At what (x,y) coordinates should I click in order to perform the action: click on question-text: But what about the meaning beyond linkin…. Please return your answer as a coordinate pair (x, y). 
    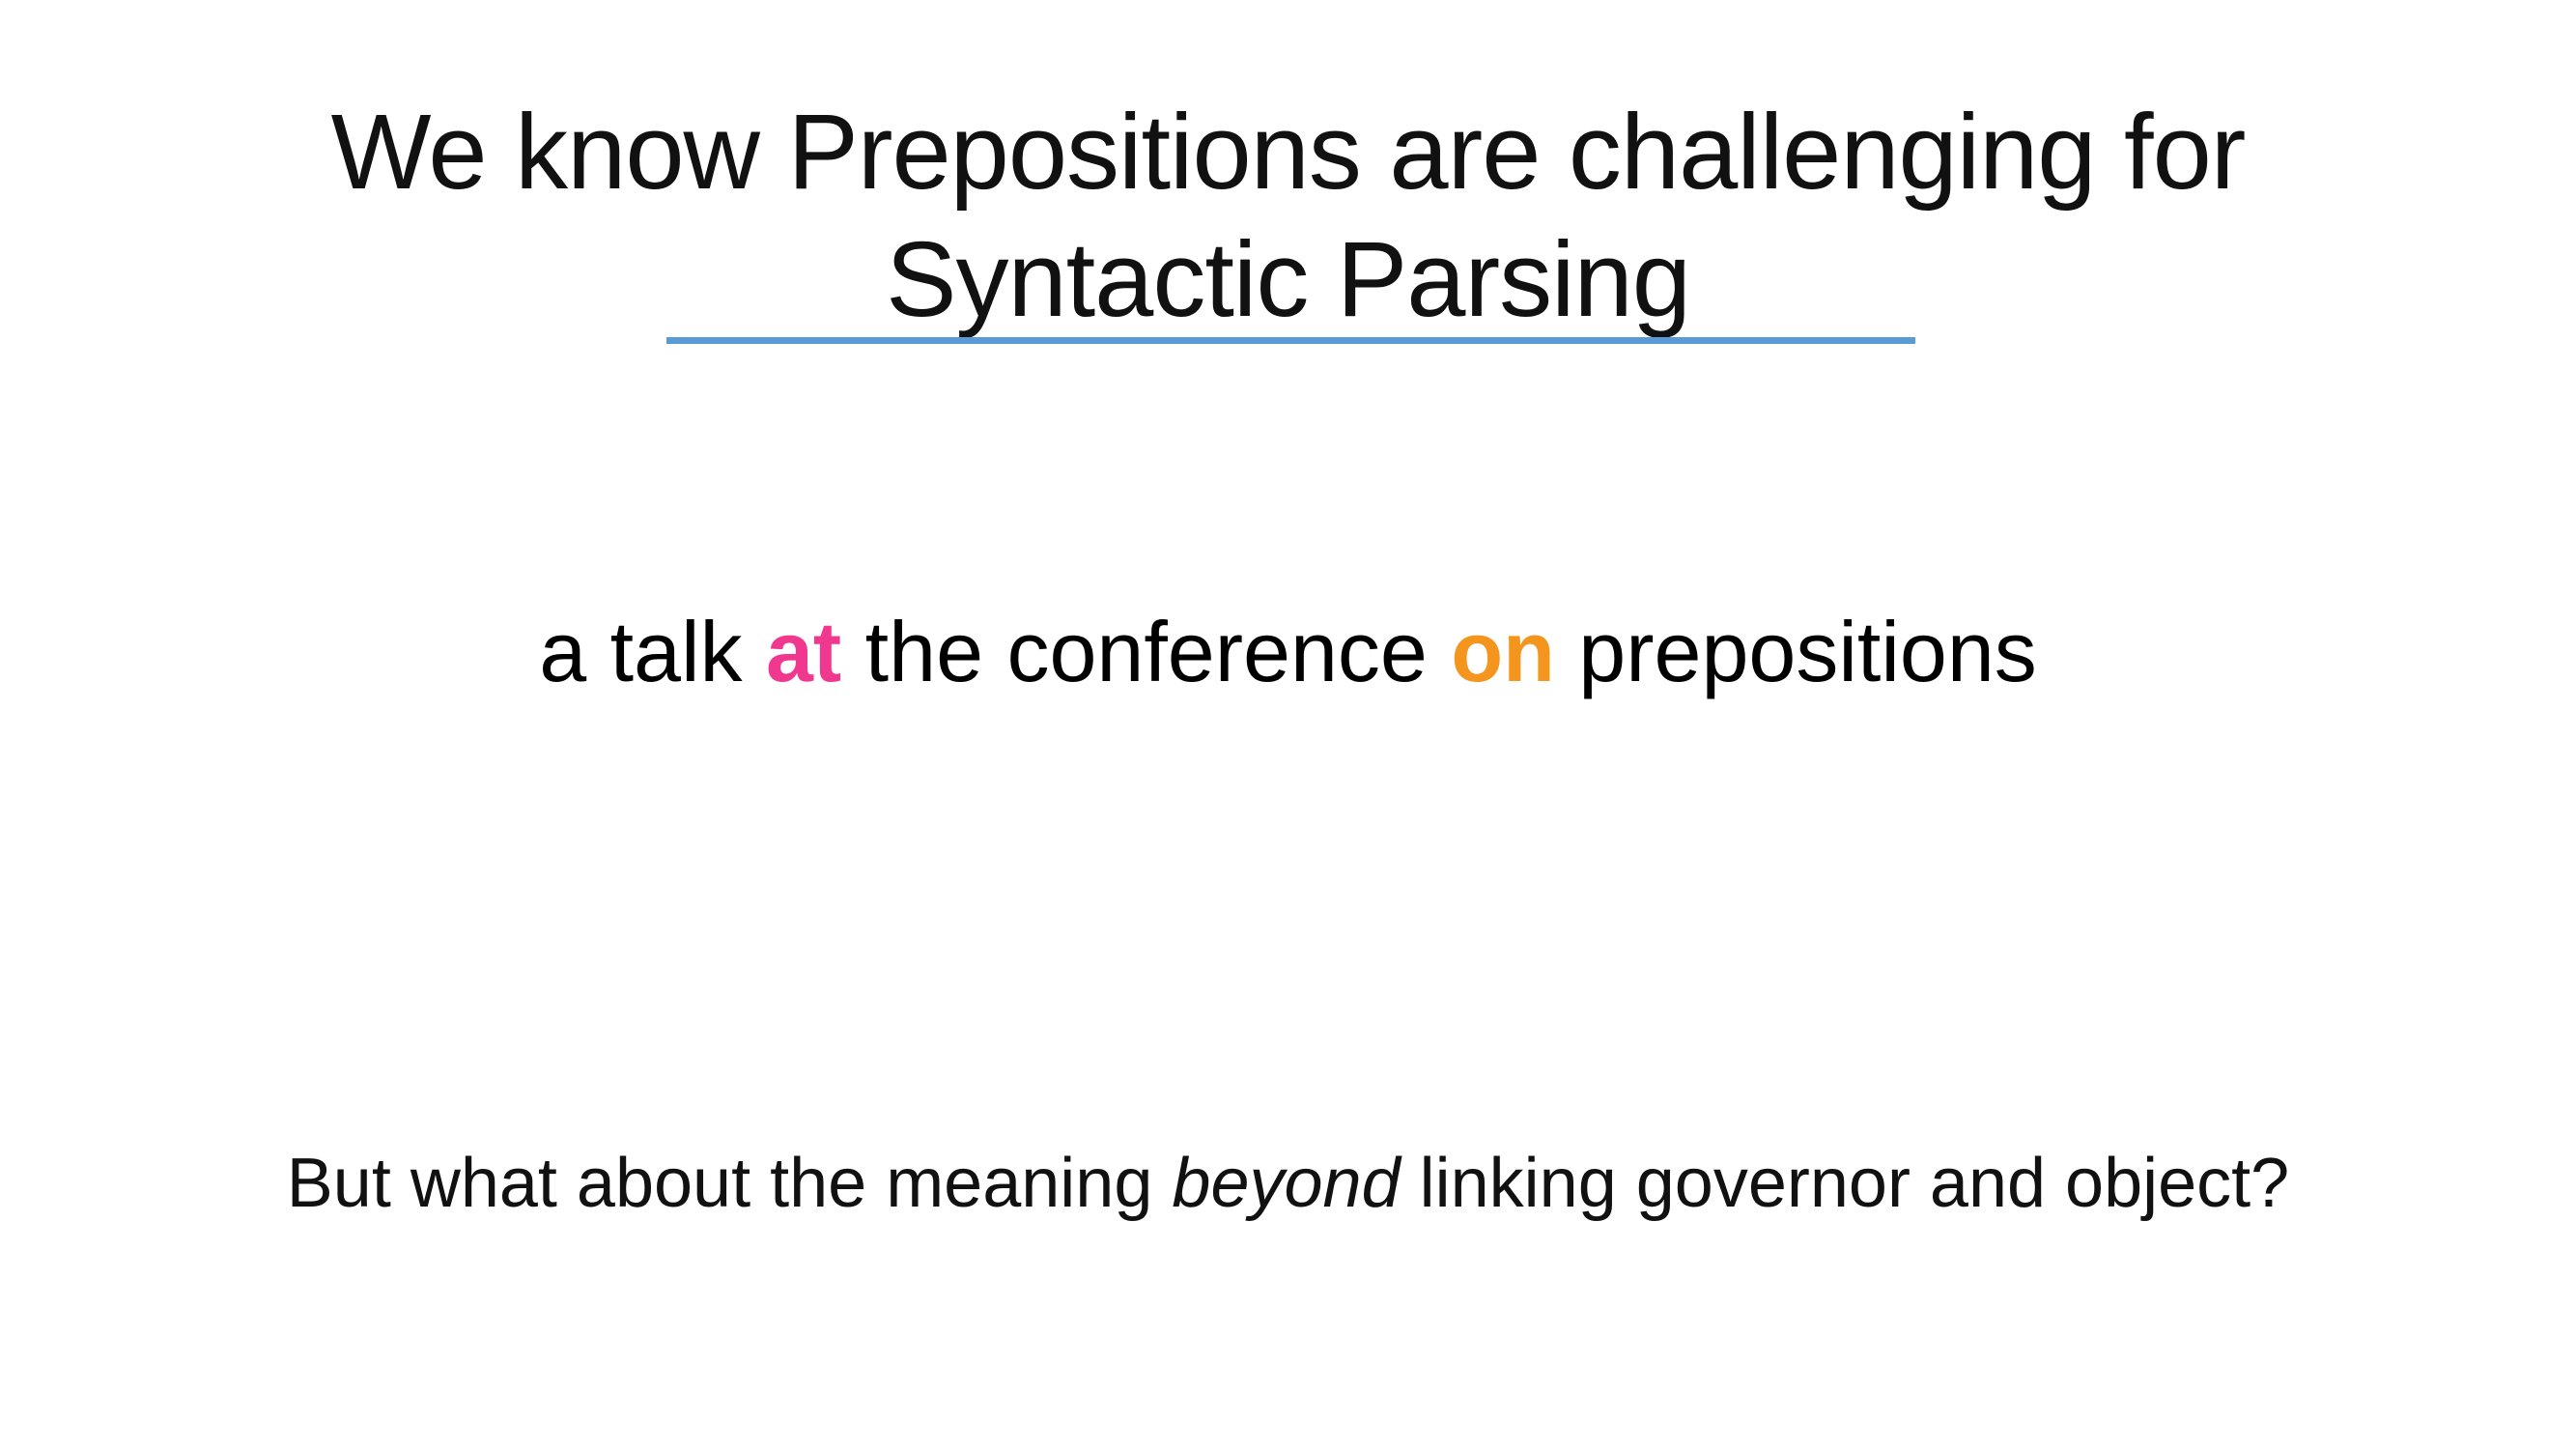
    Looking at the image, I should click on (1288, 1183).